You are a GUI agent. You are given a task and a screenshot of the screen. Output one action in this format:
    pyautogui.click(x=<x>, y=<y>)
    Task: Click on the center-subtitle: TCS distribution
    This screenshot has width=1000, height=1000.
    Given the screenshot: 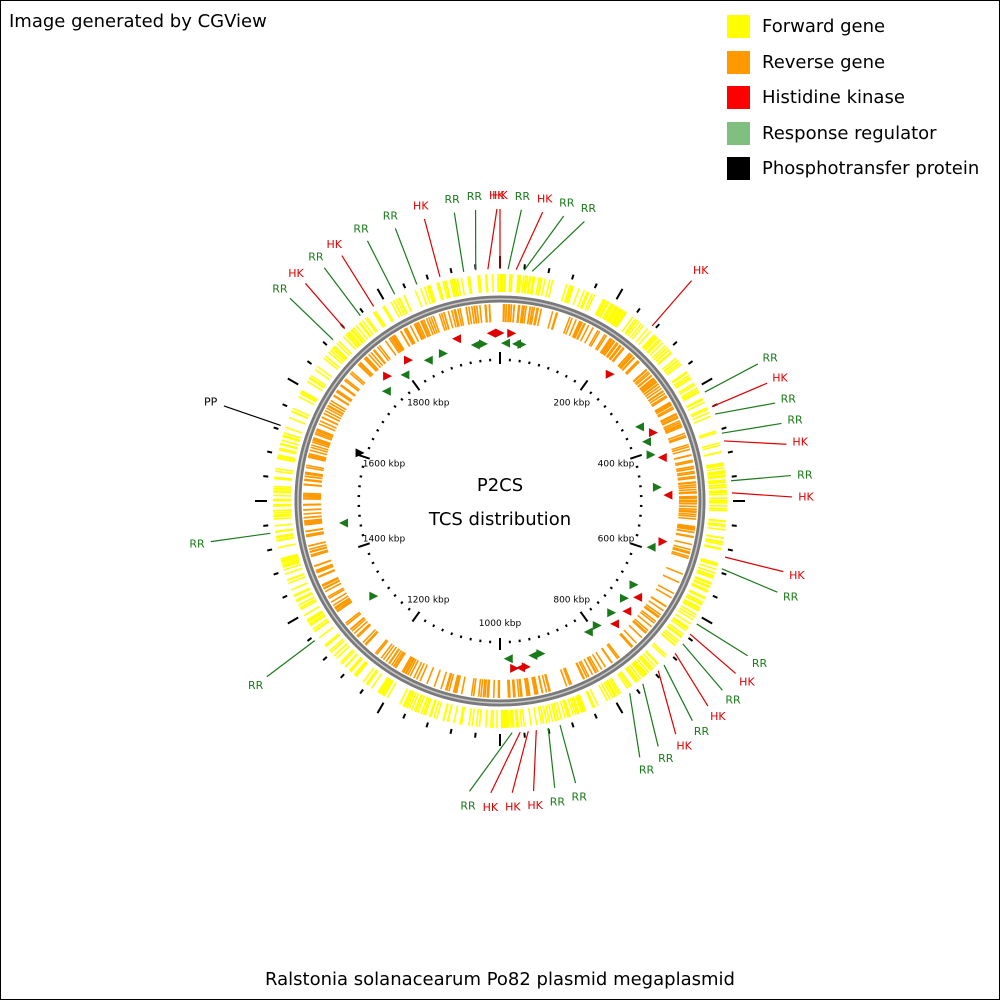 What is the action you would take?
    pyautogui.click(x=499, y=519)
    